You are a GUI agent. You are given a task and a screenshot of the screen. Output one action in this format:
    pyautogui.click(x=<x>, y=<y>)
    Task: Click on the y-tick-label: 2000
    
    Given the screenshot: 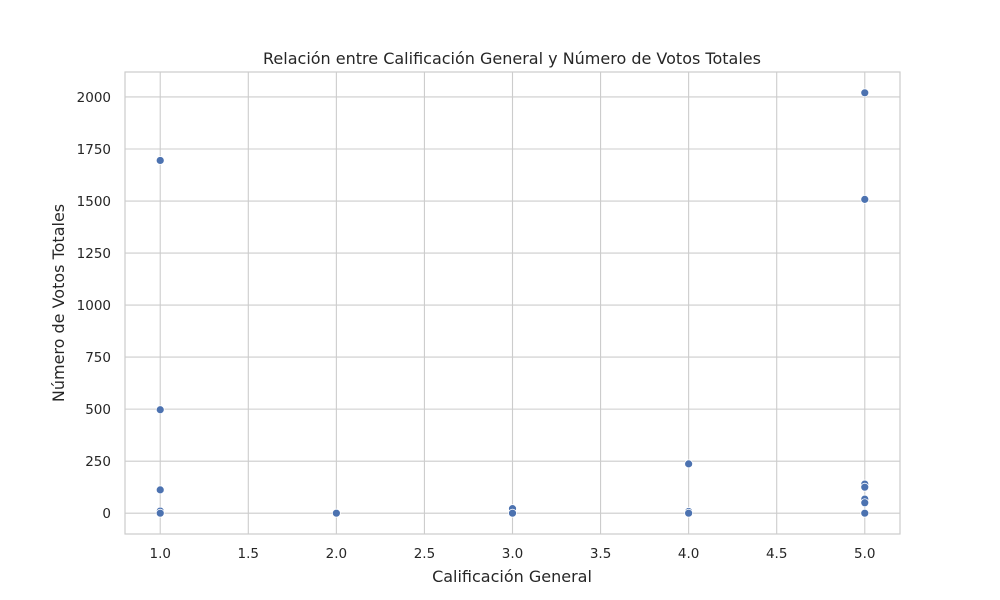 What is the action you would take?
    pyautogui.click(x=94, y=98)
    